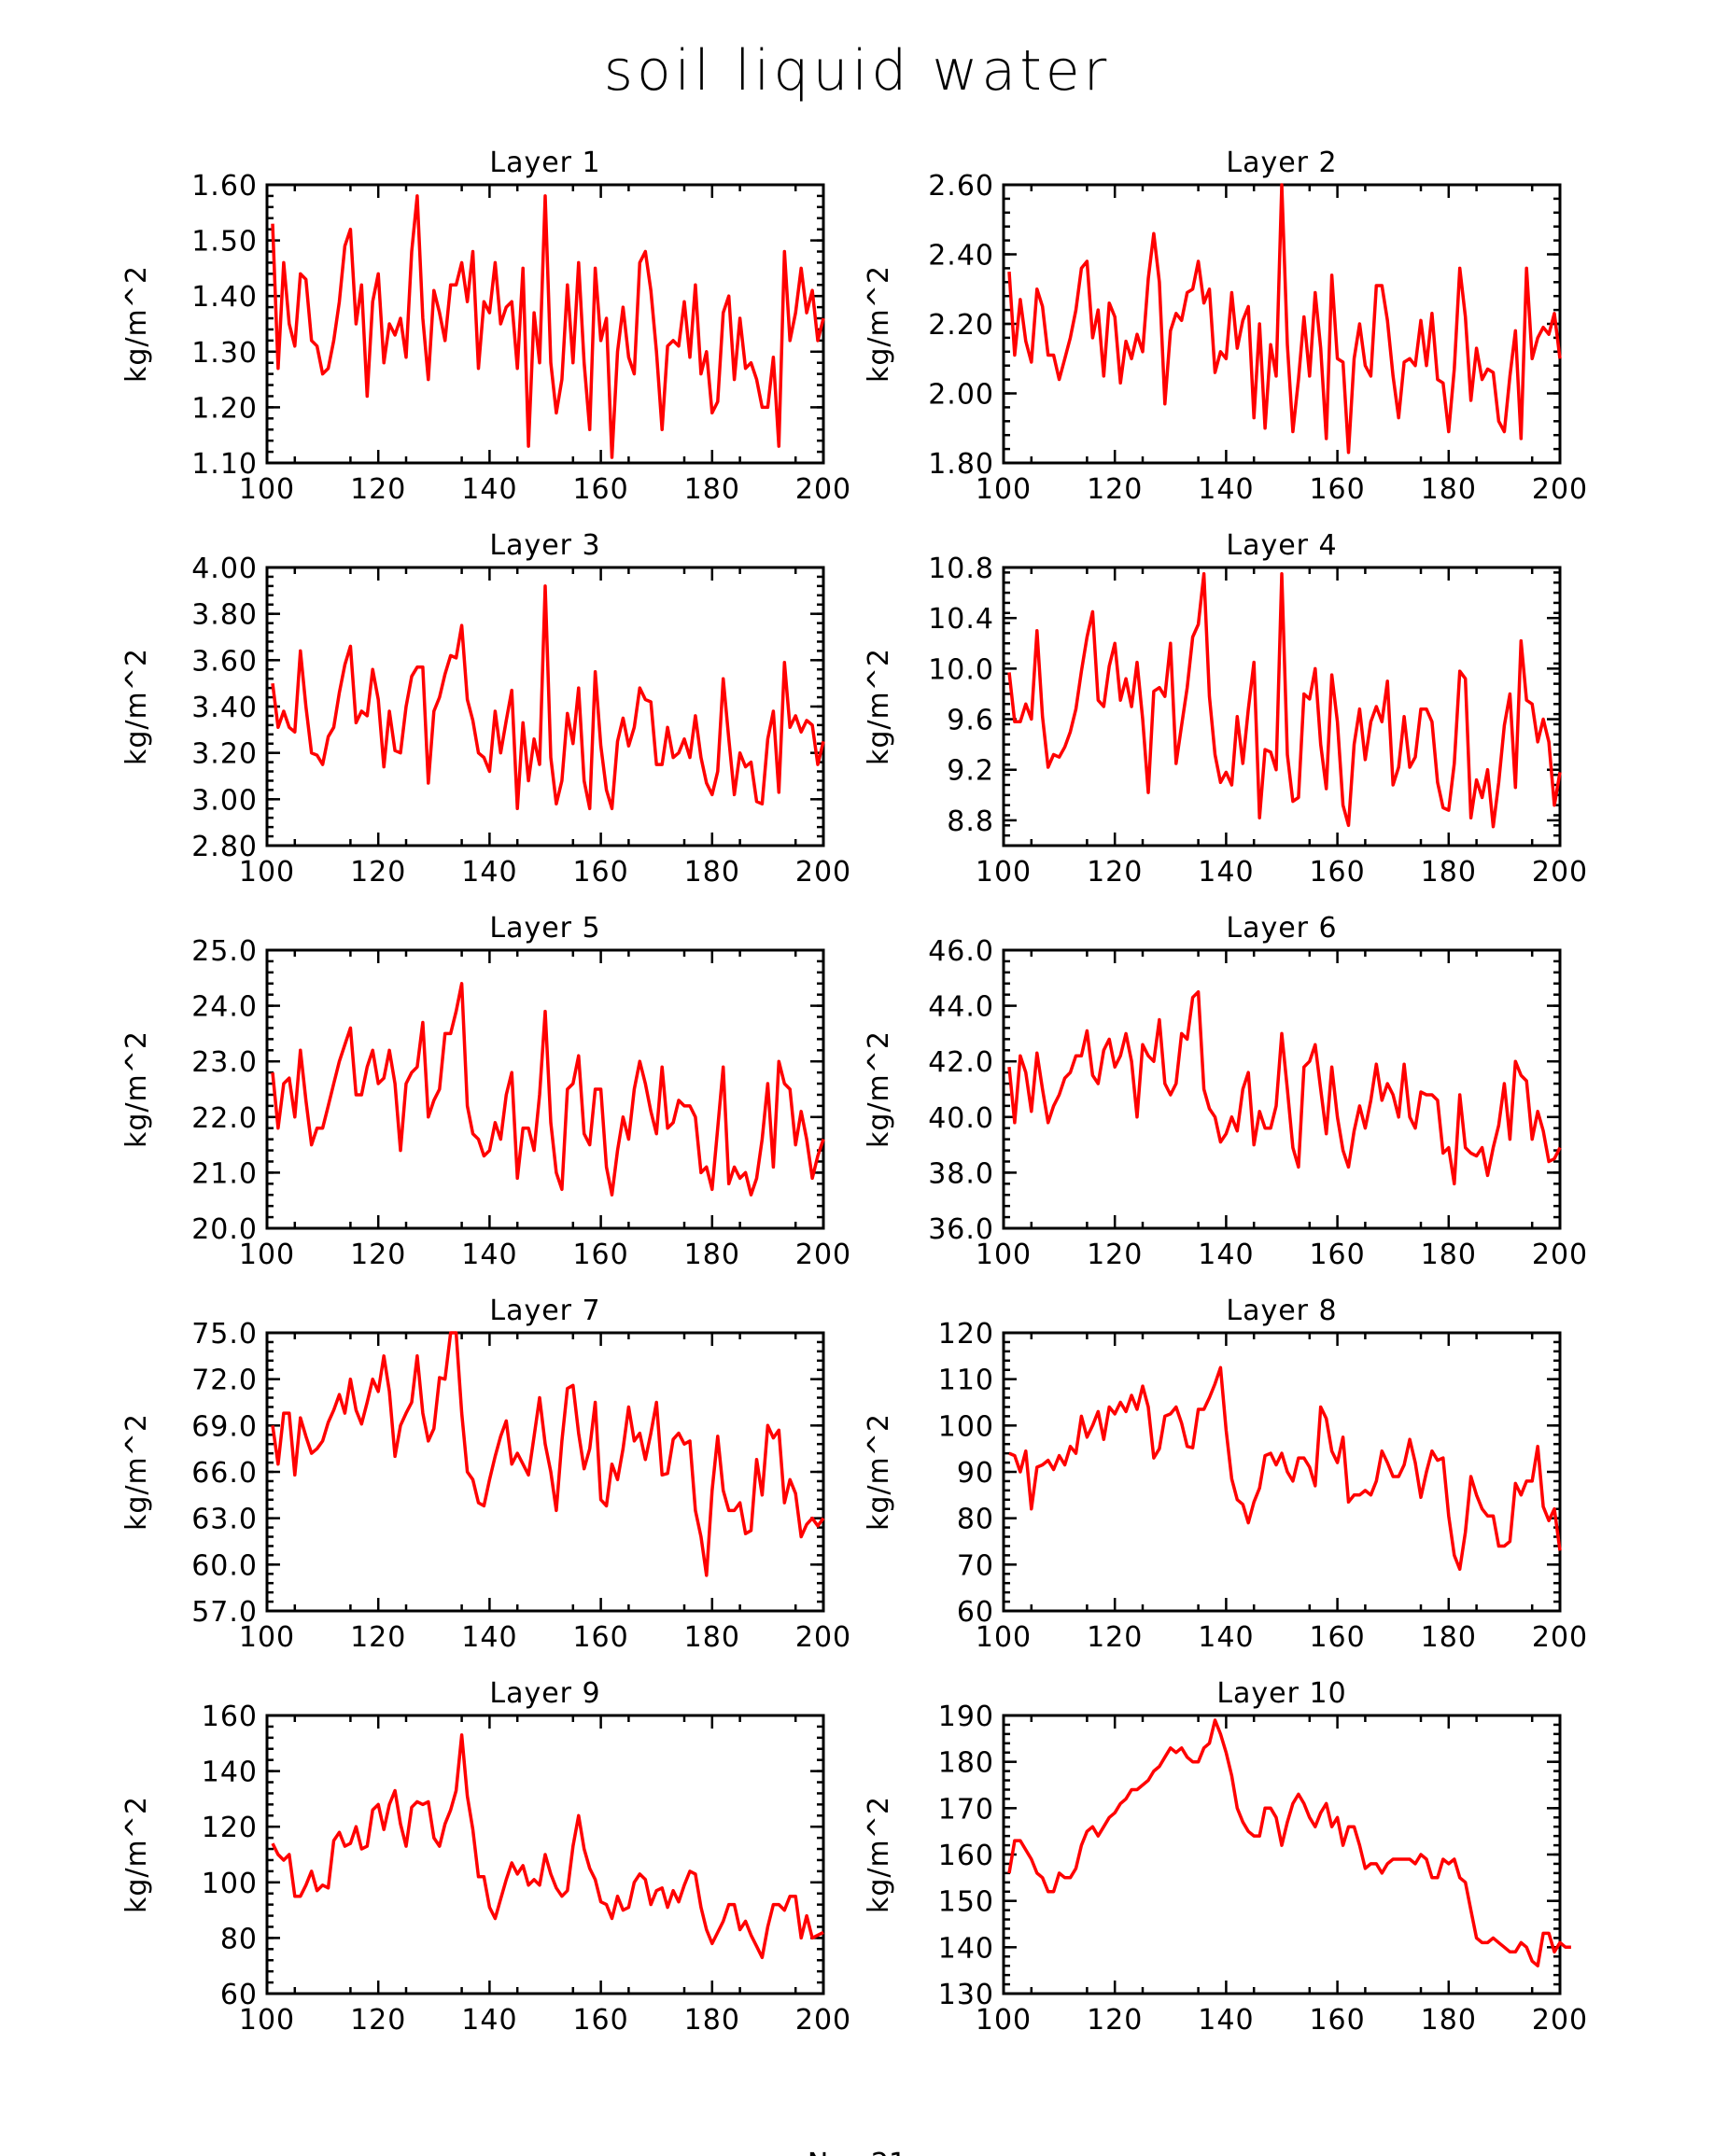 Image resolution: width=1714 pixels, height=2156 pixels. Describe the element at coordinates (1281, 1693) in the screenshot. I see `panel-title: Layer 10` at that location.